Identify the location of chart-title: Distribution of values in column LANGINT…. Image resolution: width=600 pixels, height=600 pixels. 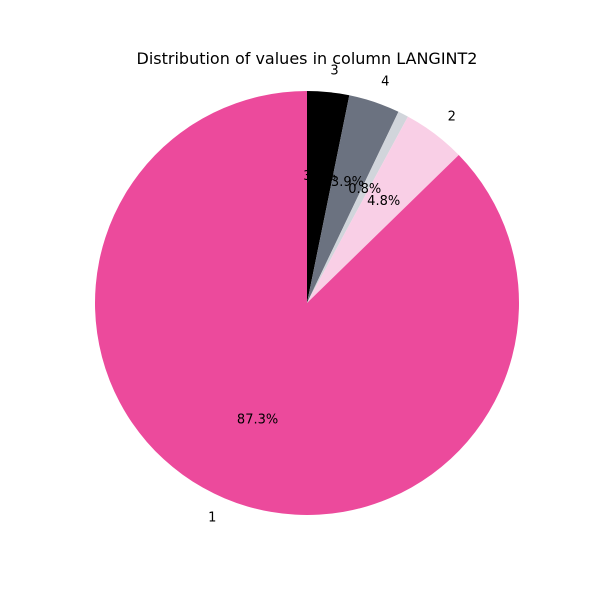
(307, 58).